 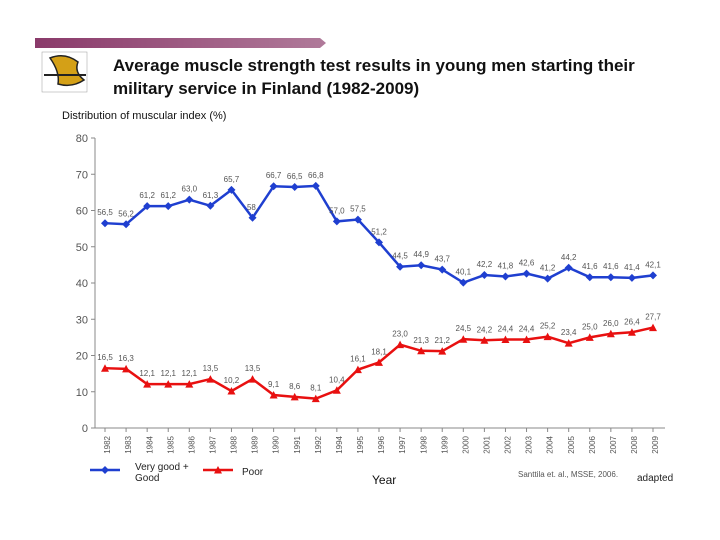 I want to click on data-label: 41,4, so click(x=632, y=267).